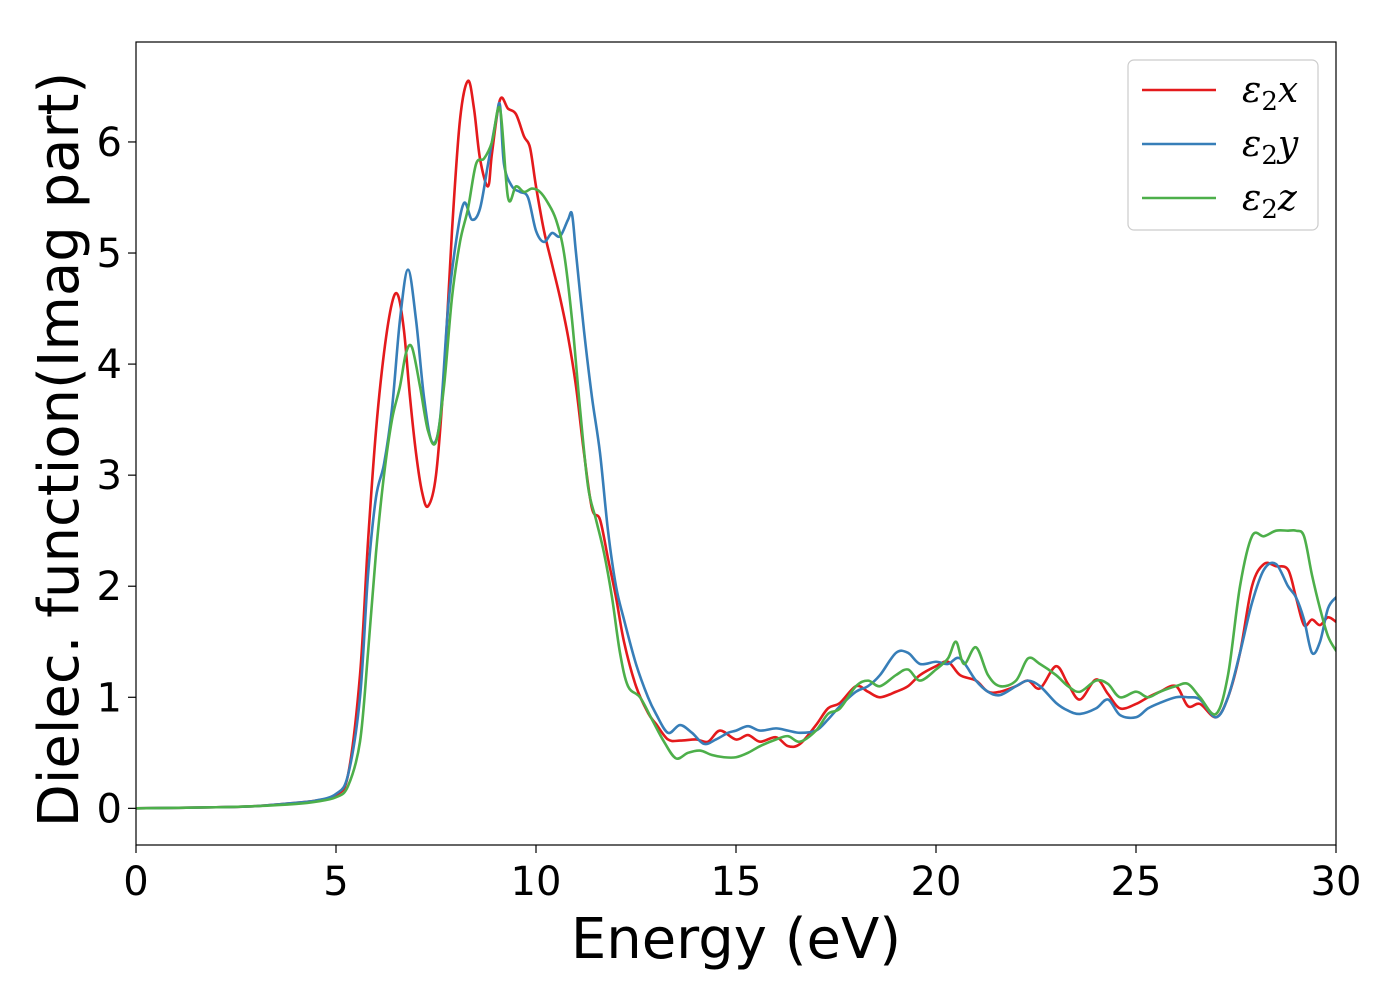  I want to click on x-tick-label: 10, so click(536, 882).